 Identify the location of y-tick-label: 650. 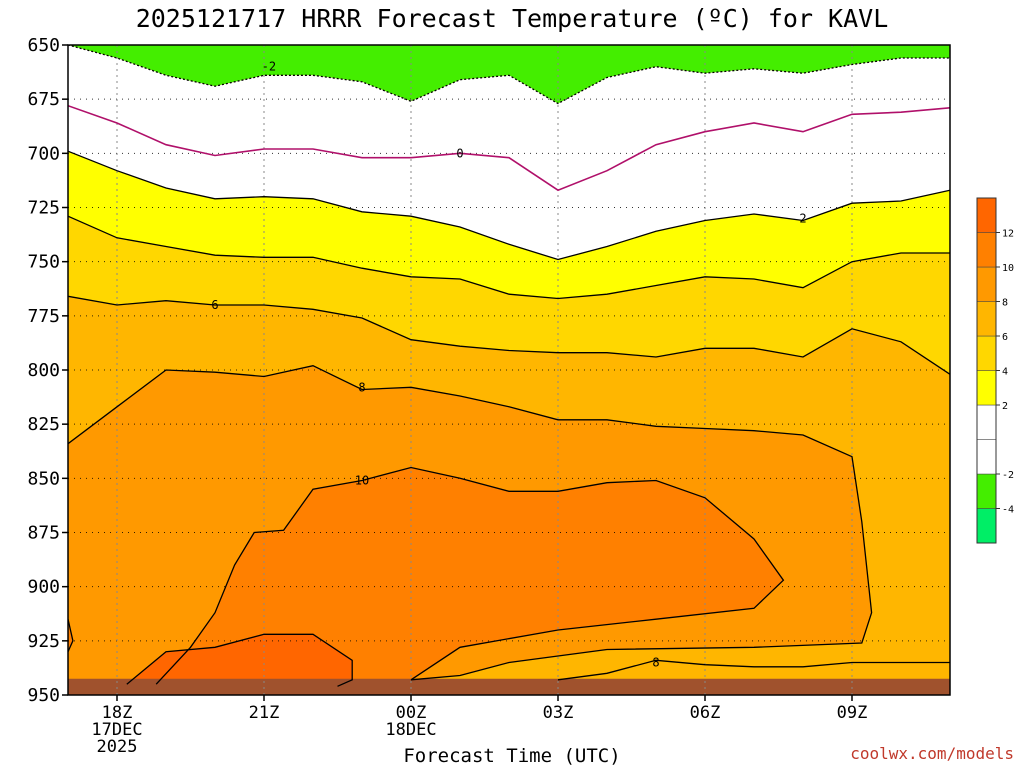
(43, 45).